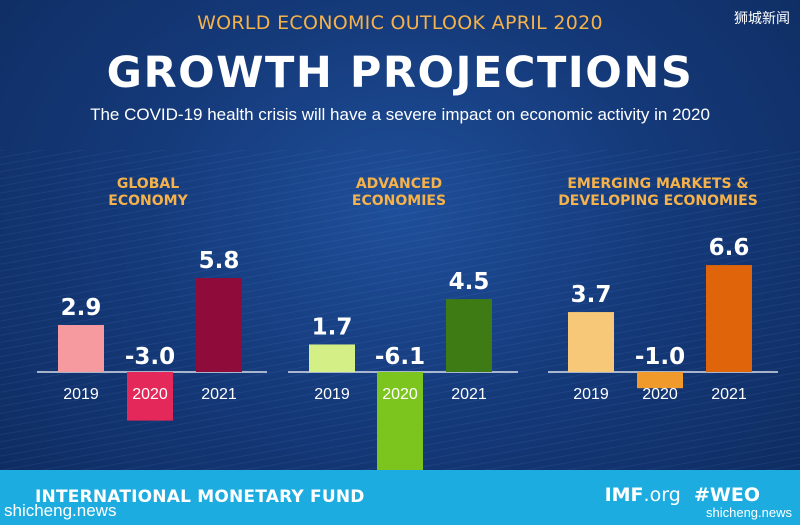 The width and height of the screenshot is (800, 525). Describe the element at coordinates (657, 184) in the screenshot. I see `chart-title-line: EMERGING MARKETS &` at that location.